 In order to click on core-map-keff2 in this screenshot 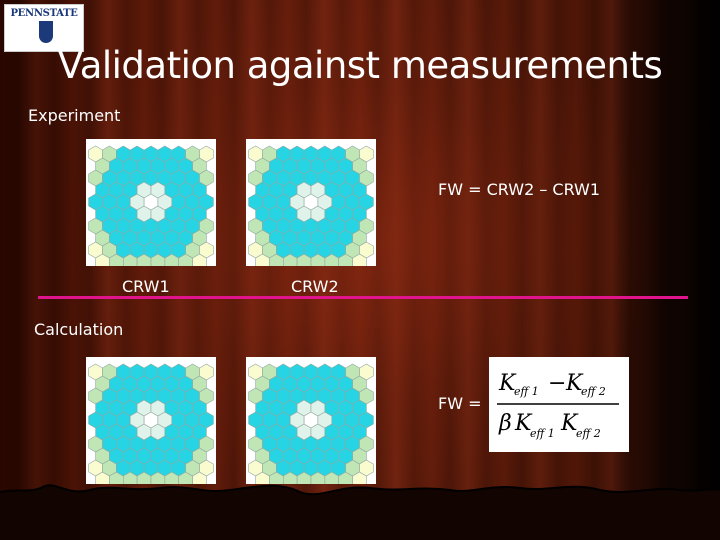, I will do `click(311, 423)`.